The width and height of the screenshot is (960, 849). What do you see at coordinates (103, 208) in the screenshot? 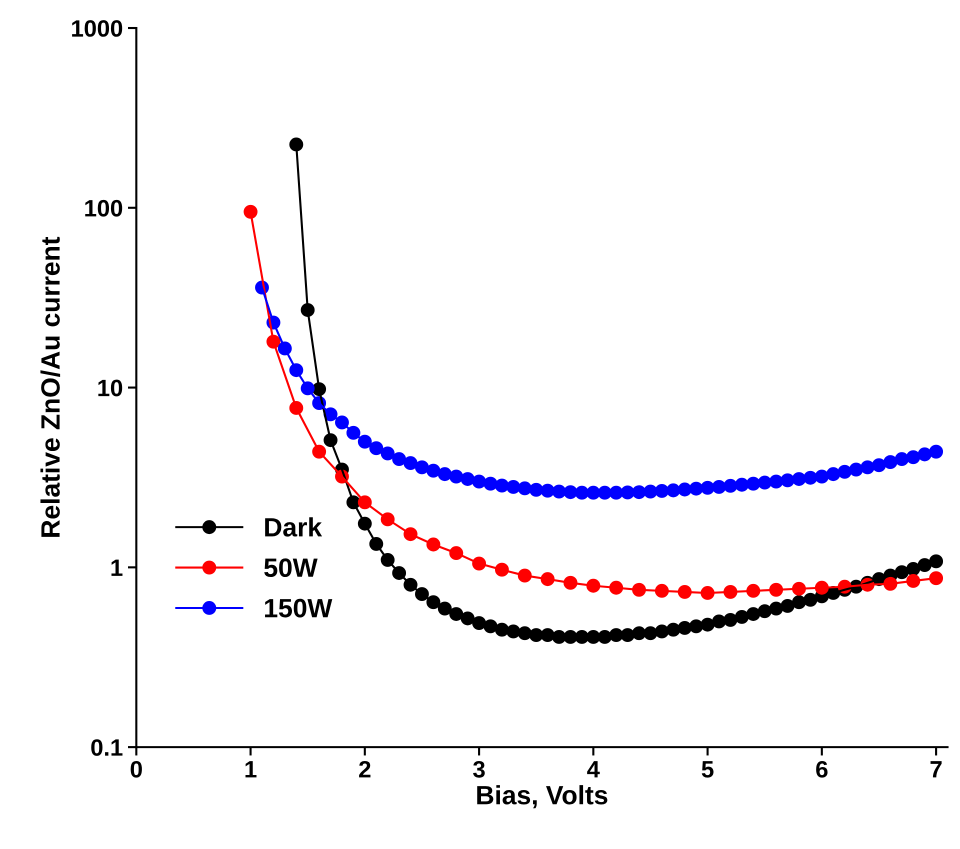
I see `y-tick-label: 100` at bounding box center [103, 208].